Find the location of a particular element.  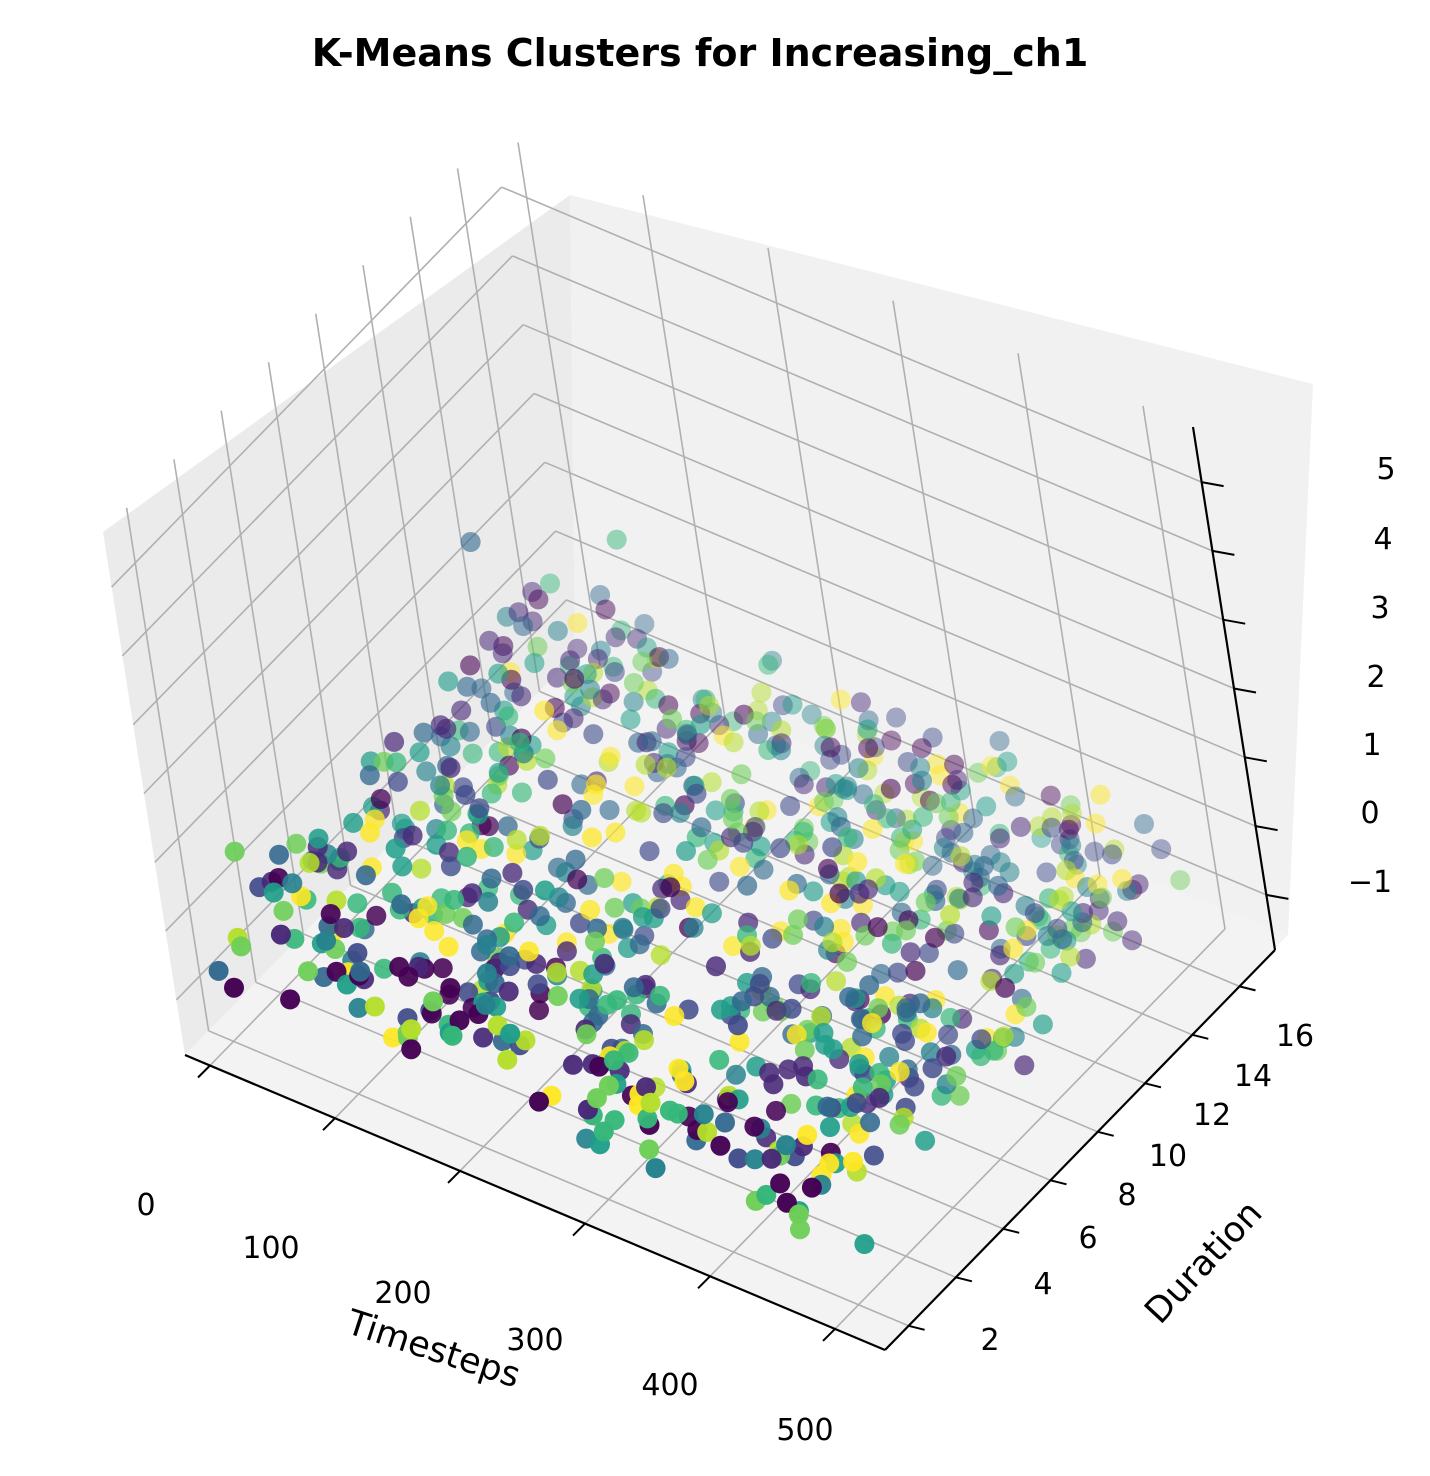

chart-title: K-Means Clusters for Increasing_ch1 is located at coordinates (700, 53).